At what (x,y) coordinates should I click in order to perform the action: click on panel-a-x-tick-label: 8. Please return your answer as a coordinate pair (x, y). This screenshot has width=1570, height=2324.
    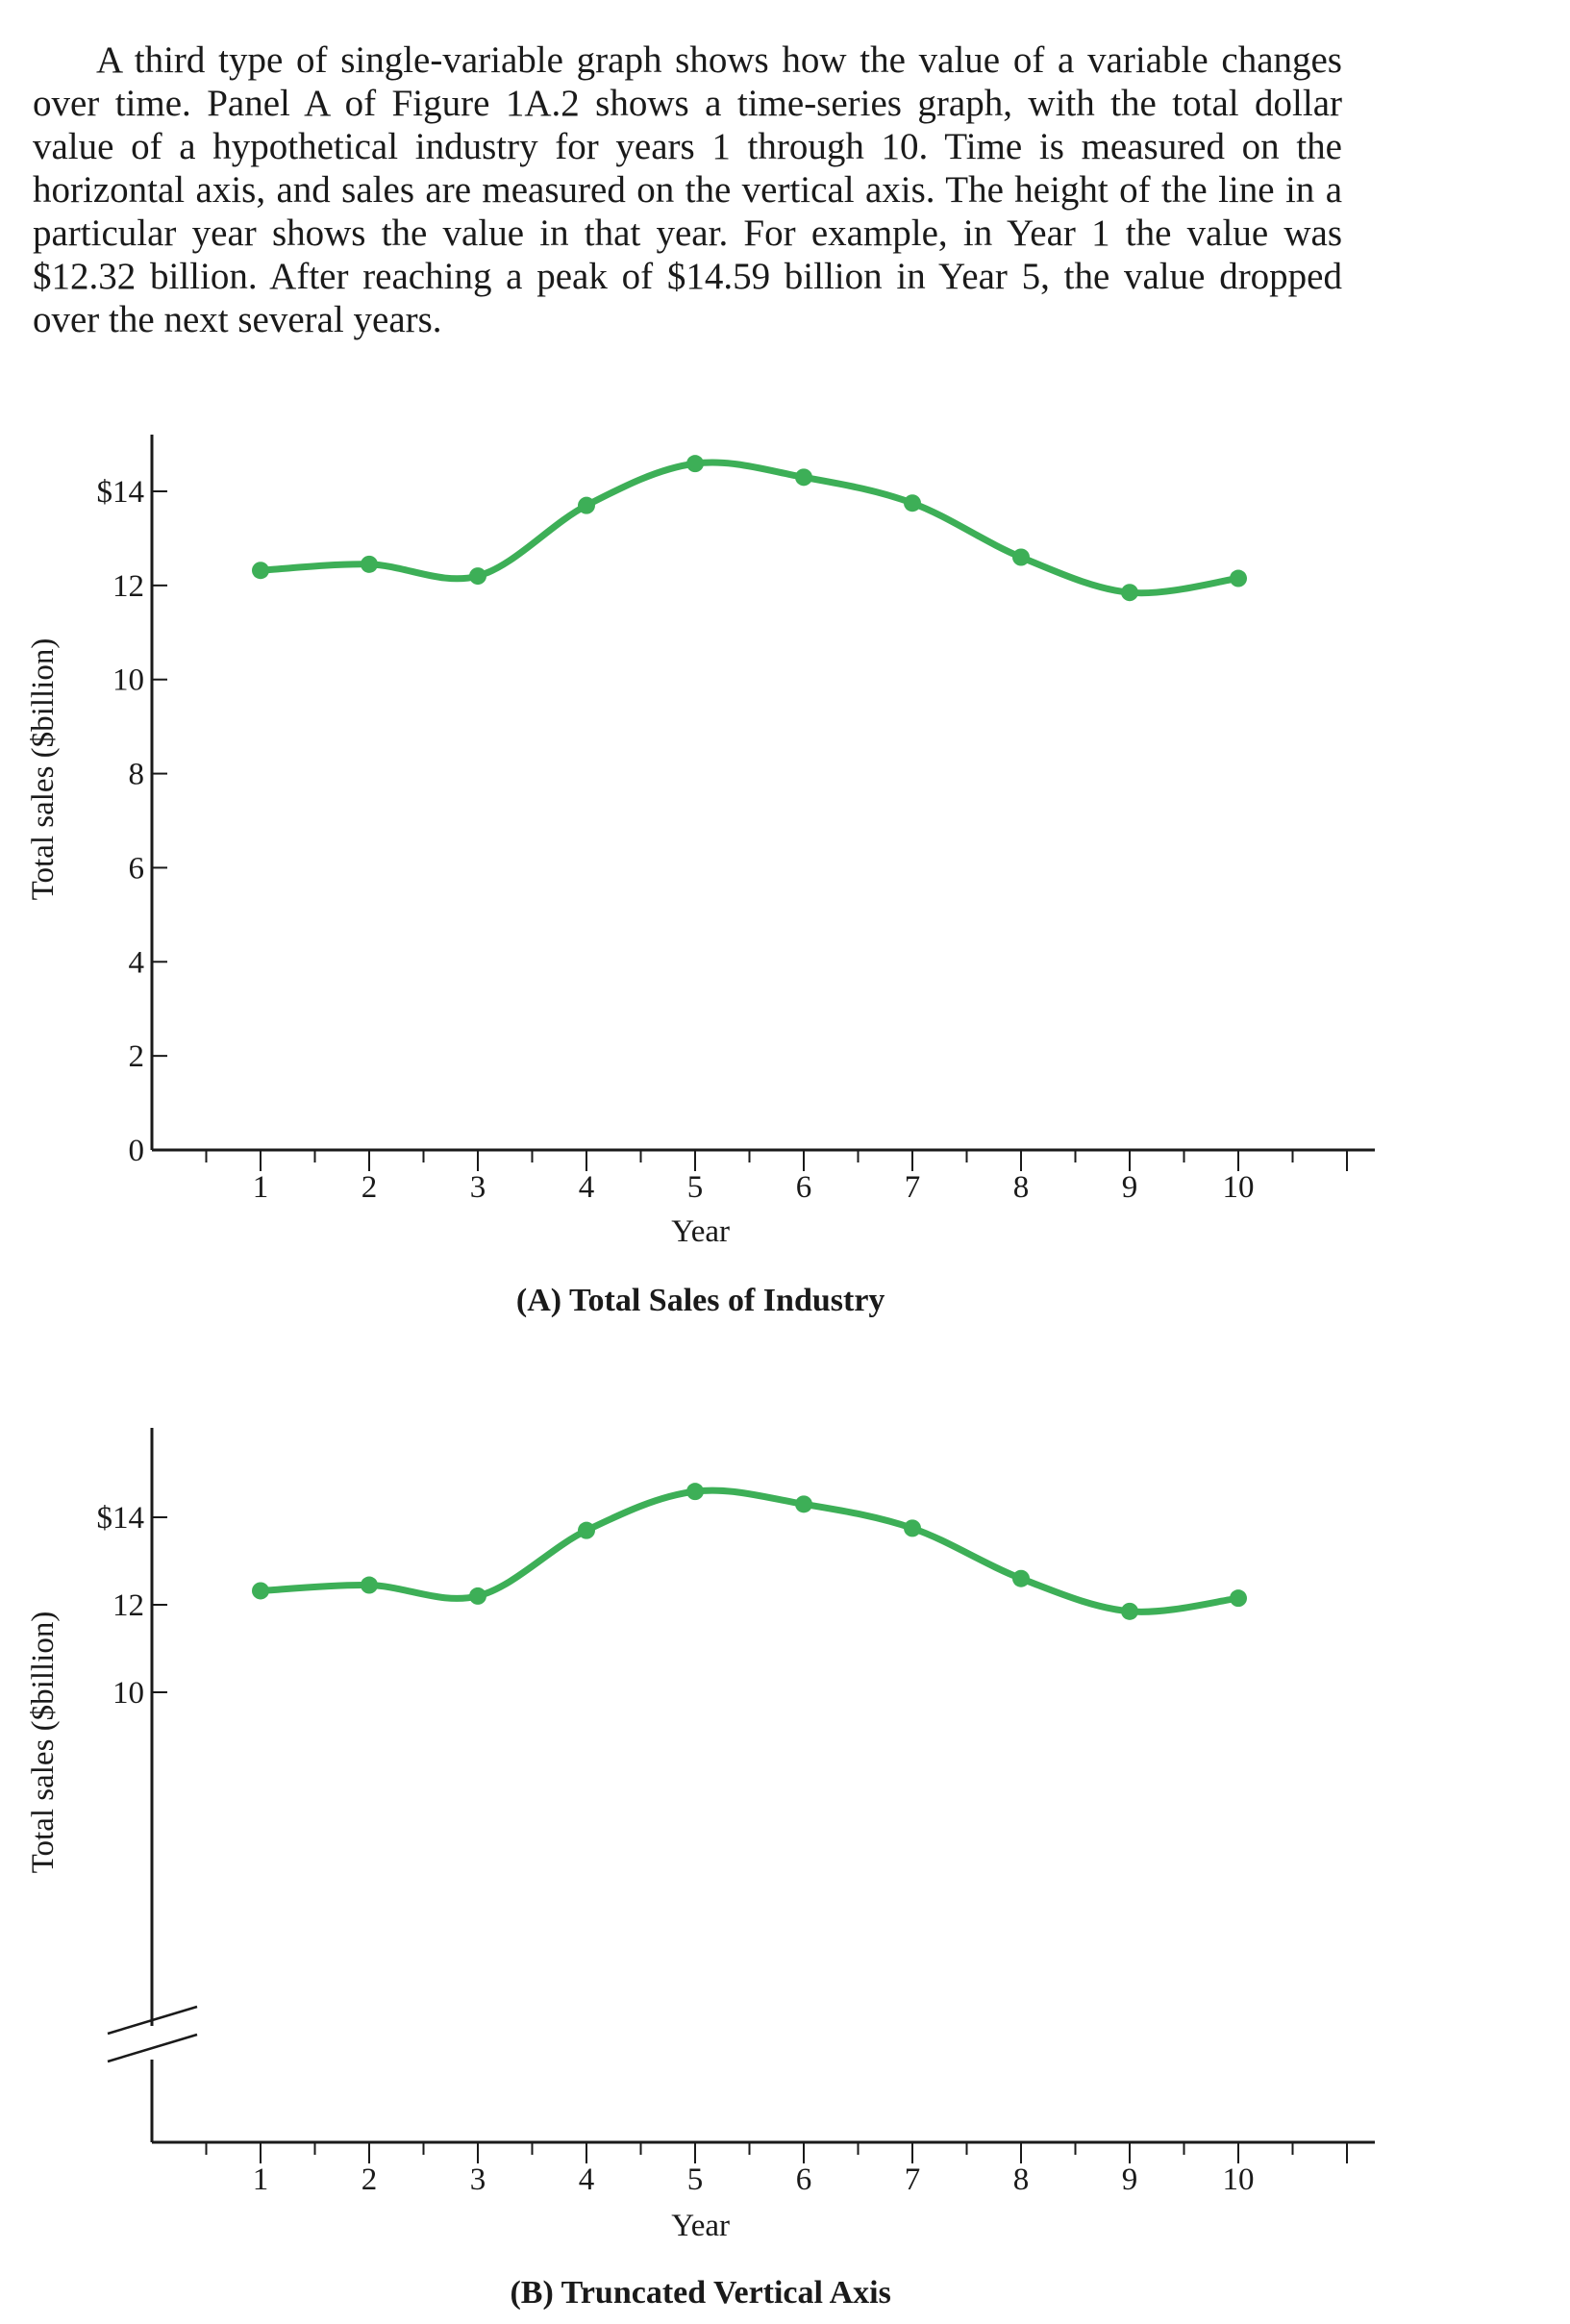
    Looking at the image, I should click on (1021, 1187).